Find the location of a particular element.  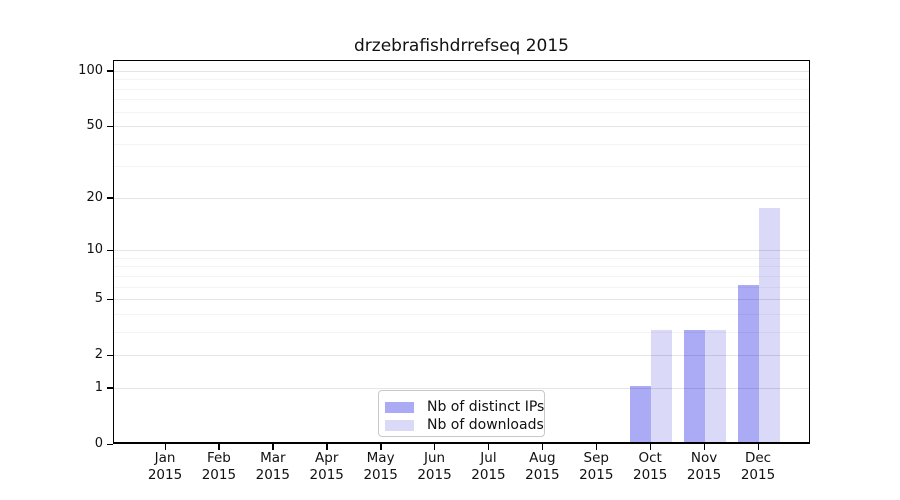

legend-swatch-distinct-ips is located at coordinates (399, 407).